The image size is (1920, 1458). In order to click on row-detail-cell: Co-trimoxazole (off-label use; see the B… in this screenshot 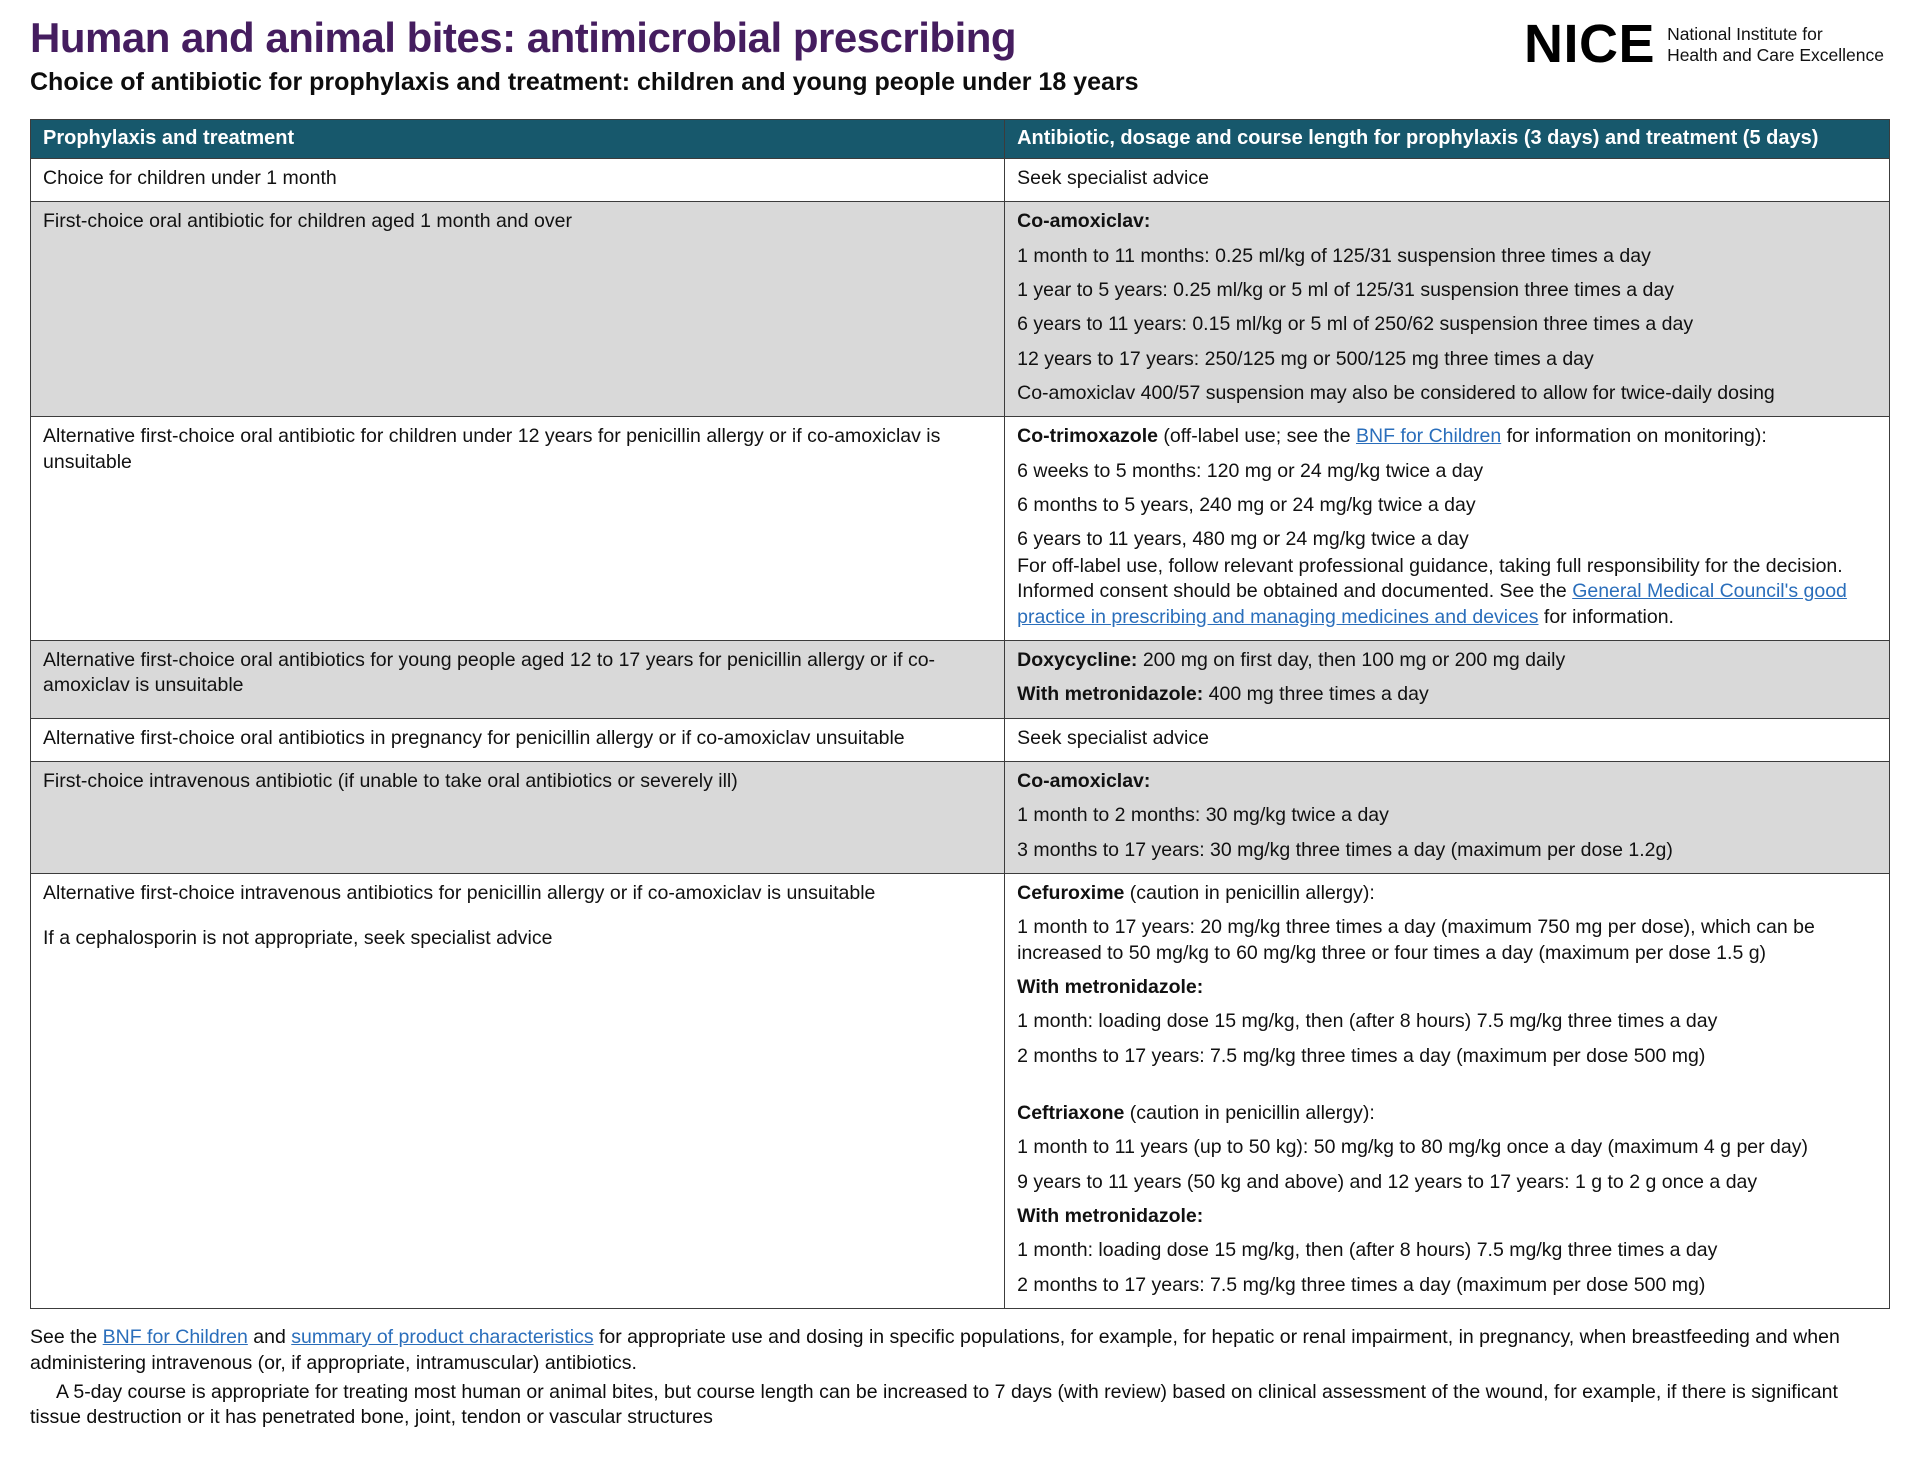, I will do `click(1447, 528)`.